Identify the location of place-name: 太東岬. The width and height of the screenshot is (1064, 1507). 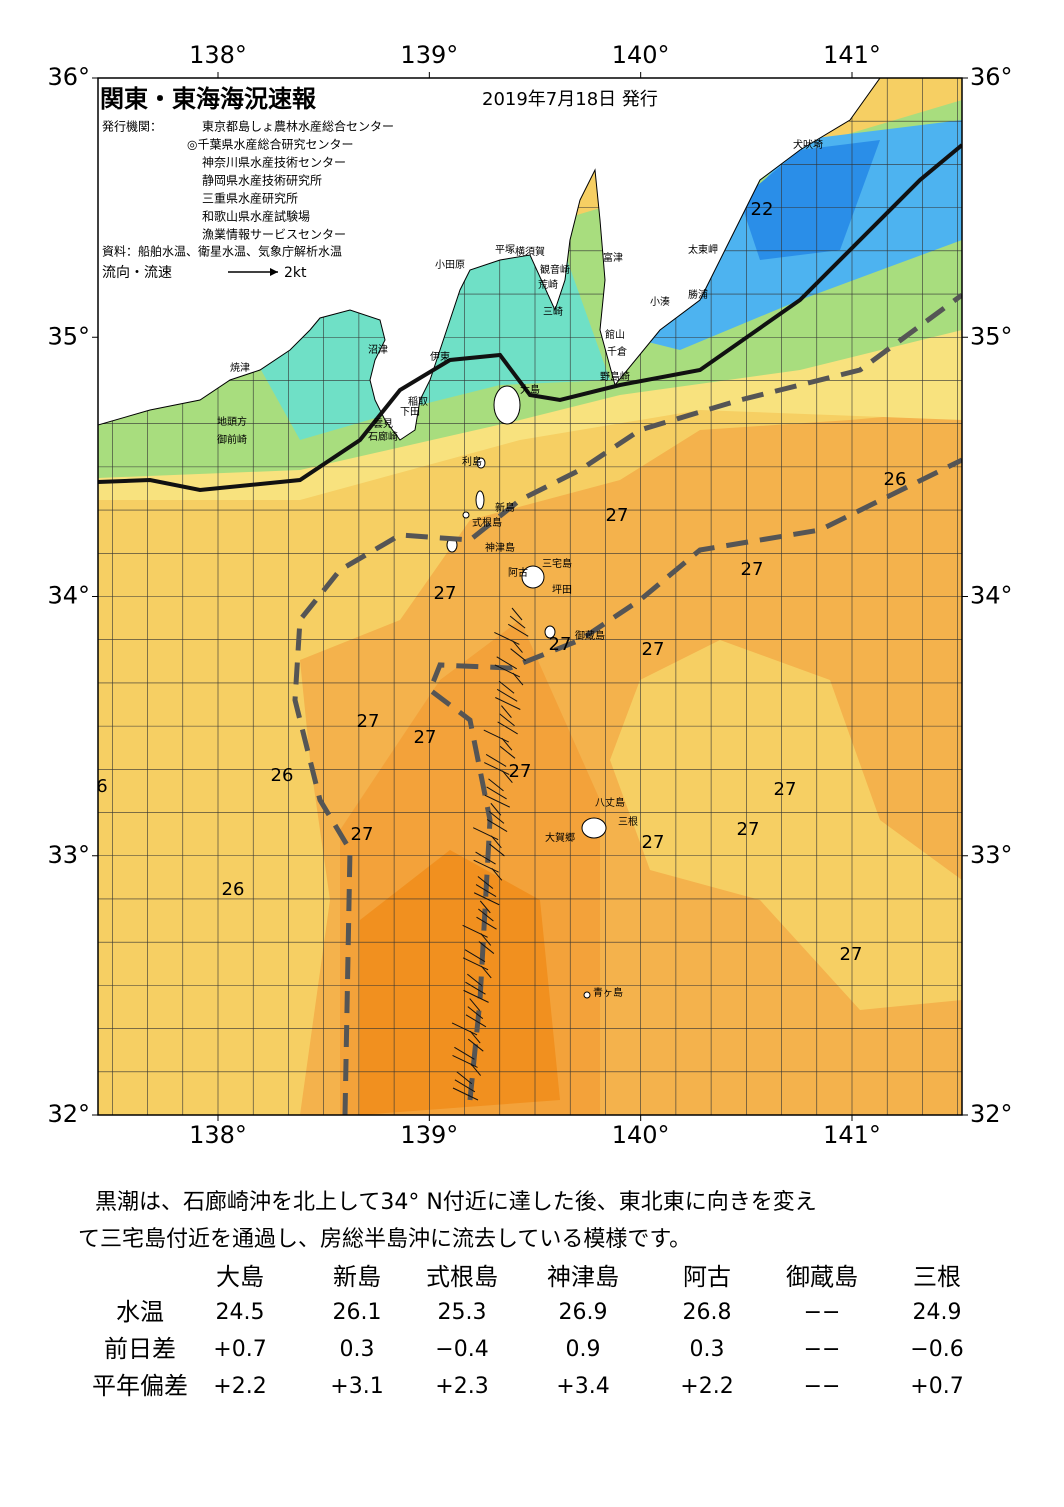
(703, 249).